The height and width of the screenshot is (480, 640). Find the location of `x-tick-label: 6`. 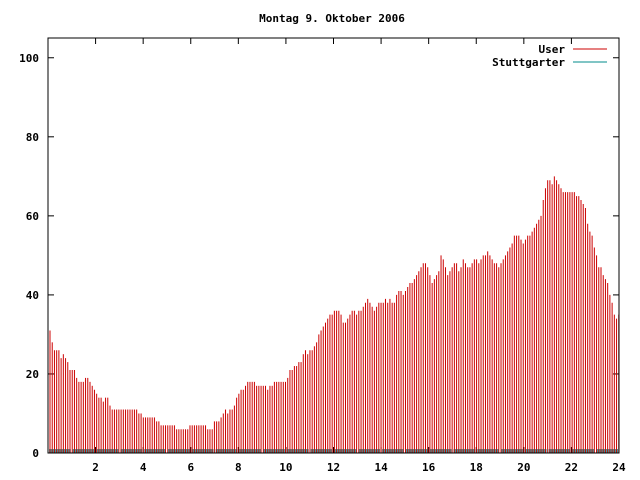

x-tick-label: 6 is located at coordinates (190, 467).